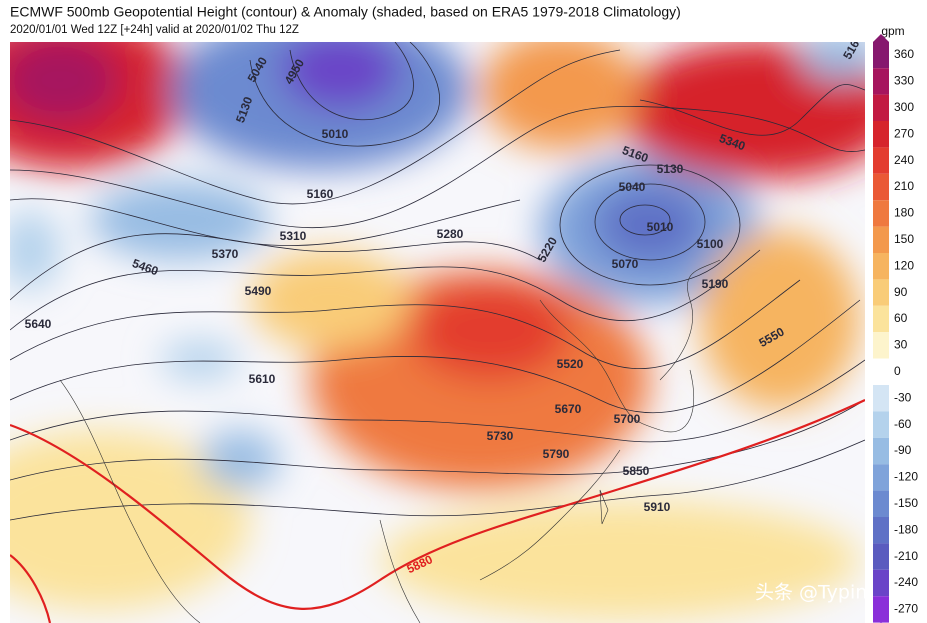  What do you see at coordinates (904, 239) in the screenshot?
I see `colorbar-label: 150` at bounding box center [904, 239].